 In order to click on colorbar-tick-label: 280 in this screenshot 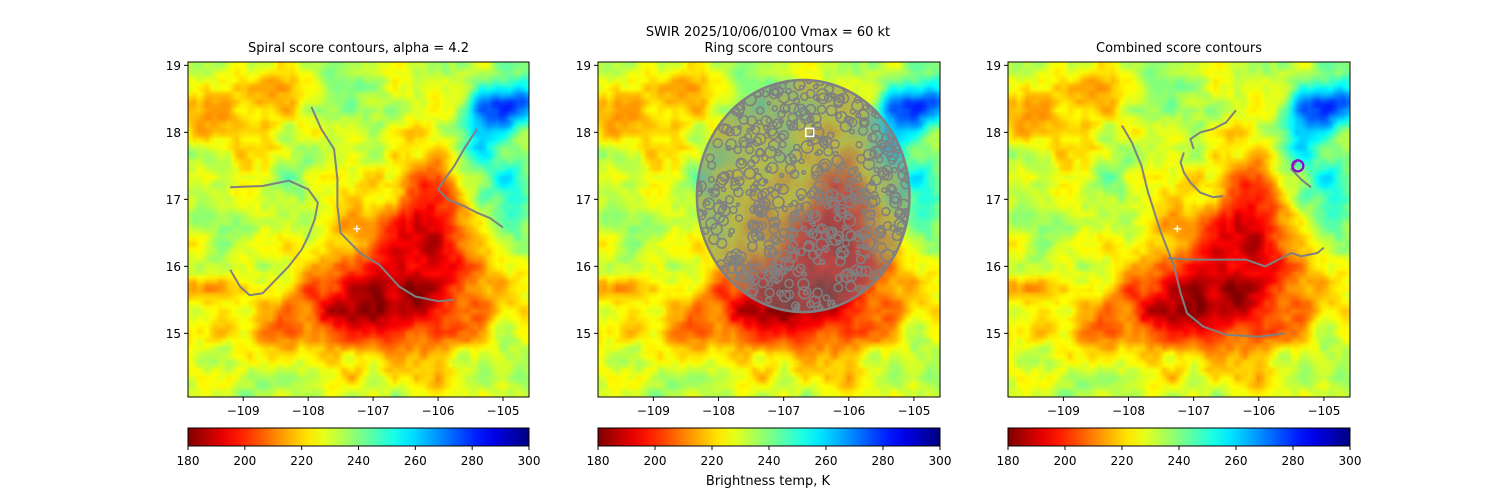, I will do `click(1293, 461)`.